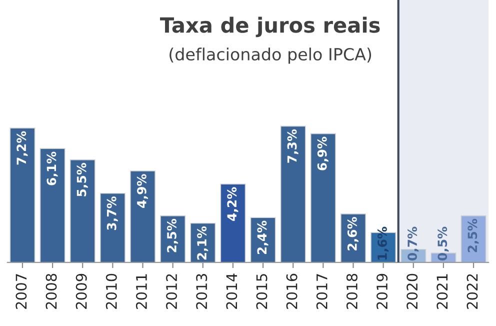  I want to click on x-tick-label: 2011, so click(141, 291).